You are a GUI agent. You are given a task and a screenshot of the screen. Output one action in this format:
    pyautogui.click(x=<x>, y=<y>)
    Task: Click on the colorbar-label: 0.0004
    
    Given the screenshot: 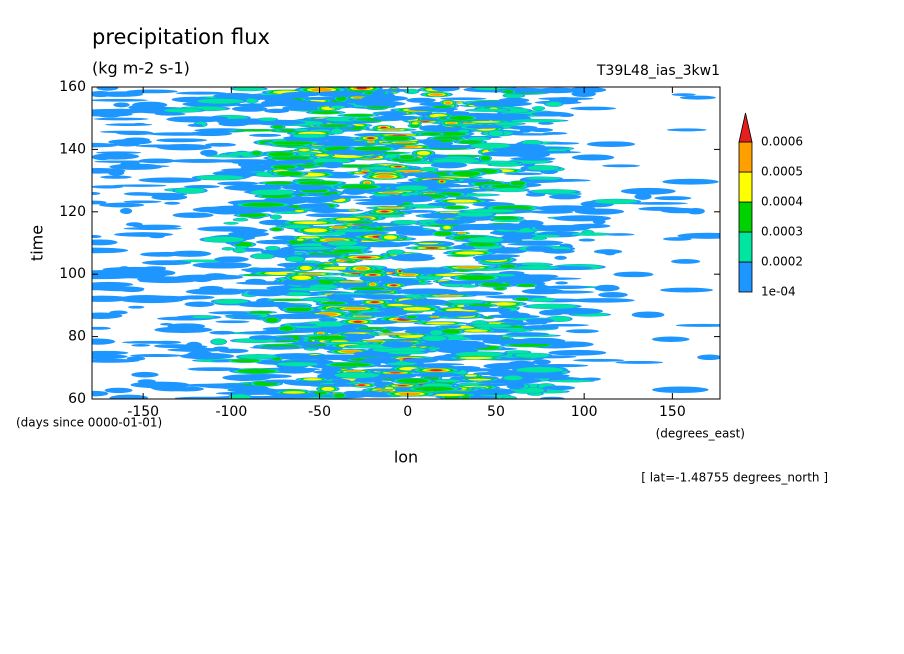 What is the action you would take?
    pyautogui.click(x=782, y=202)
    